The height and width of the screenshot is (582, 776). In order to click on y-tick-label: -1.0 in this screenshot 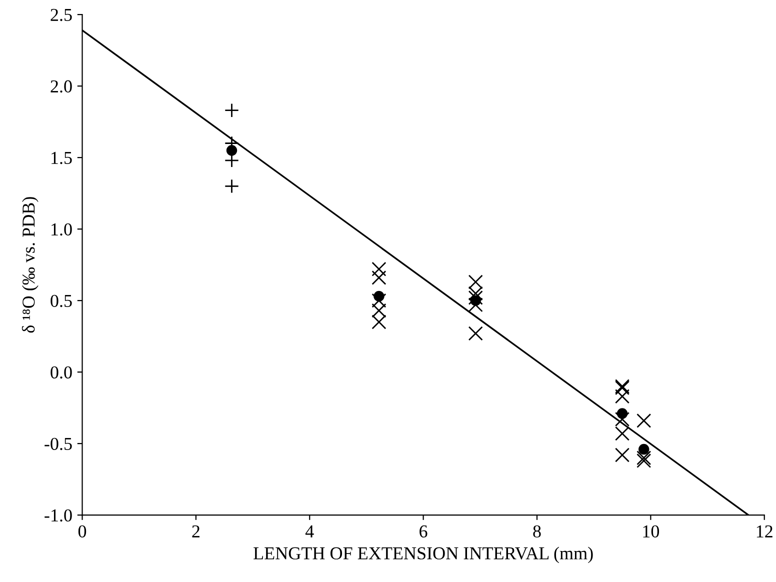, I will do `click(58, 515)`.